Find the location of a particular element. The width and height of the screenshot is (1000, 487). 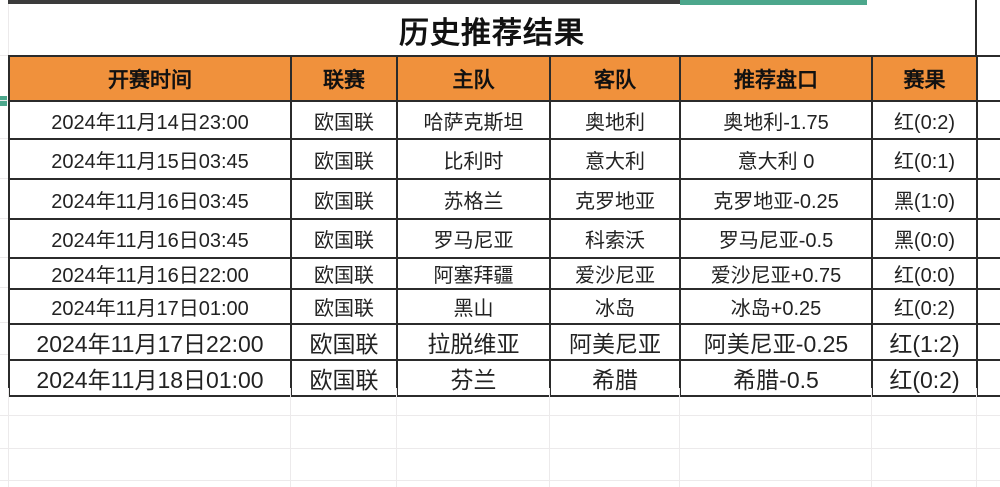

cell-kickoff-time: 2024年11月18日01:00 is located at coordinates (150, 378).